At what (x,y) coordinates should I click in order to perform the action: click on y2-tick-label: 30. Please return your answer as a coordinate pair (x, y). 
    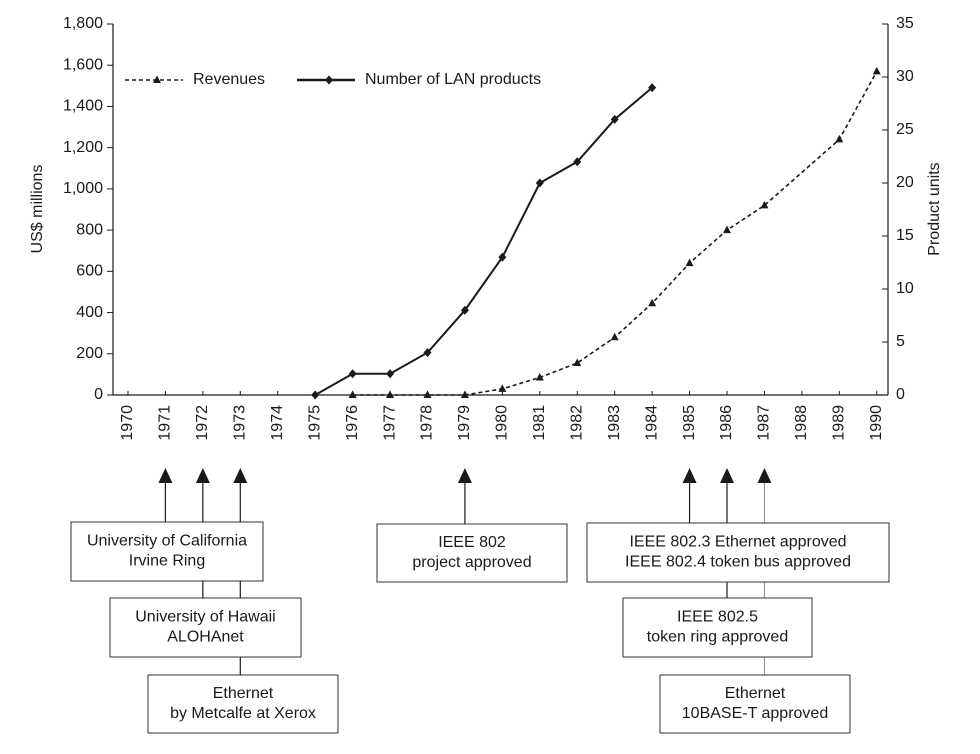
    Looking at the image, I should click on (905, 76).